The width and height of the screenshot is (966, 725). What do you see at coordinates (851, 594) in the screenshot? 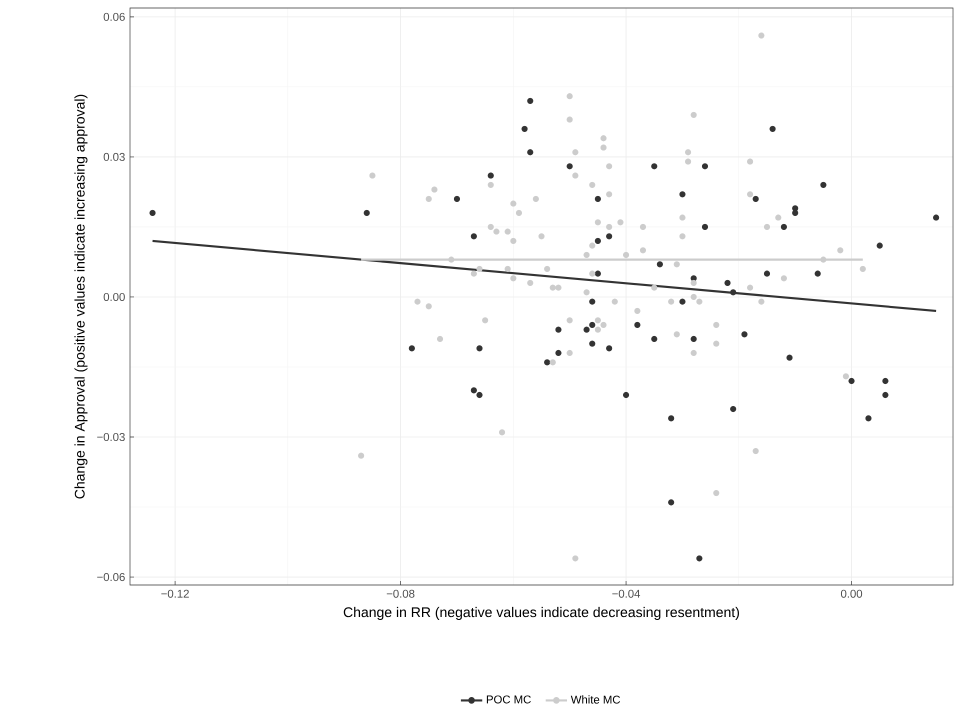
I see `x-tick-label: 0.00` at bounding box center [851, 594].